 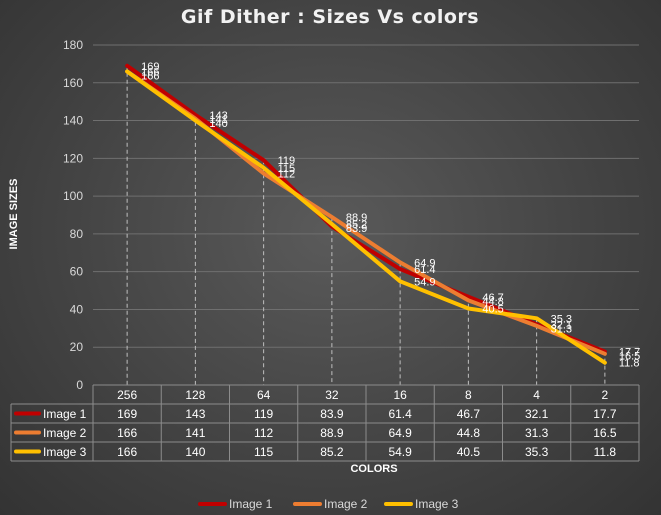 What do you see at coordinates (629, 353) in the screenshot?
I see `data-label: 17.7` at bounding box center [629, 353].